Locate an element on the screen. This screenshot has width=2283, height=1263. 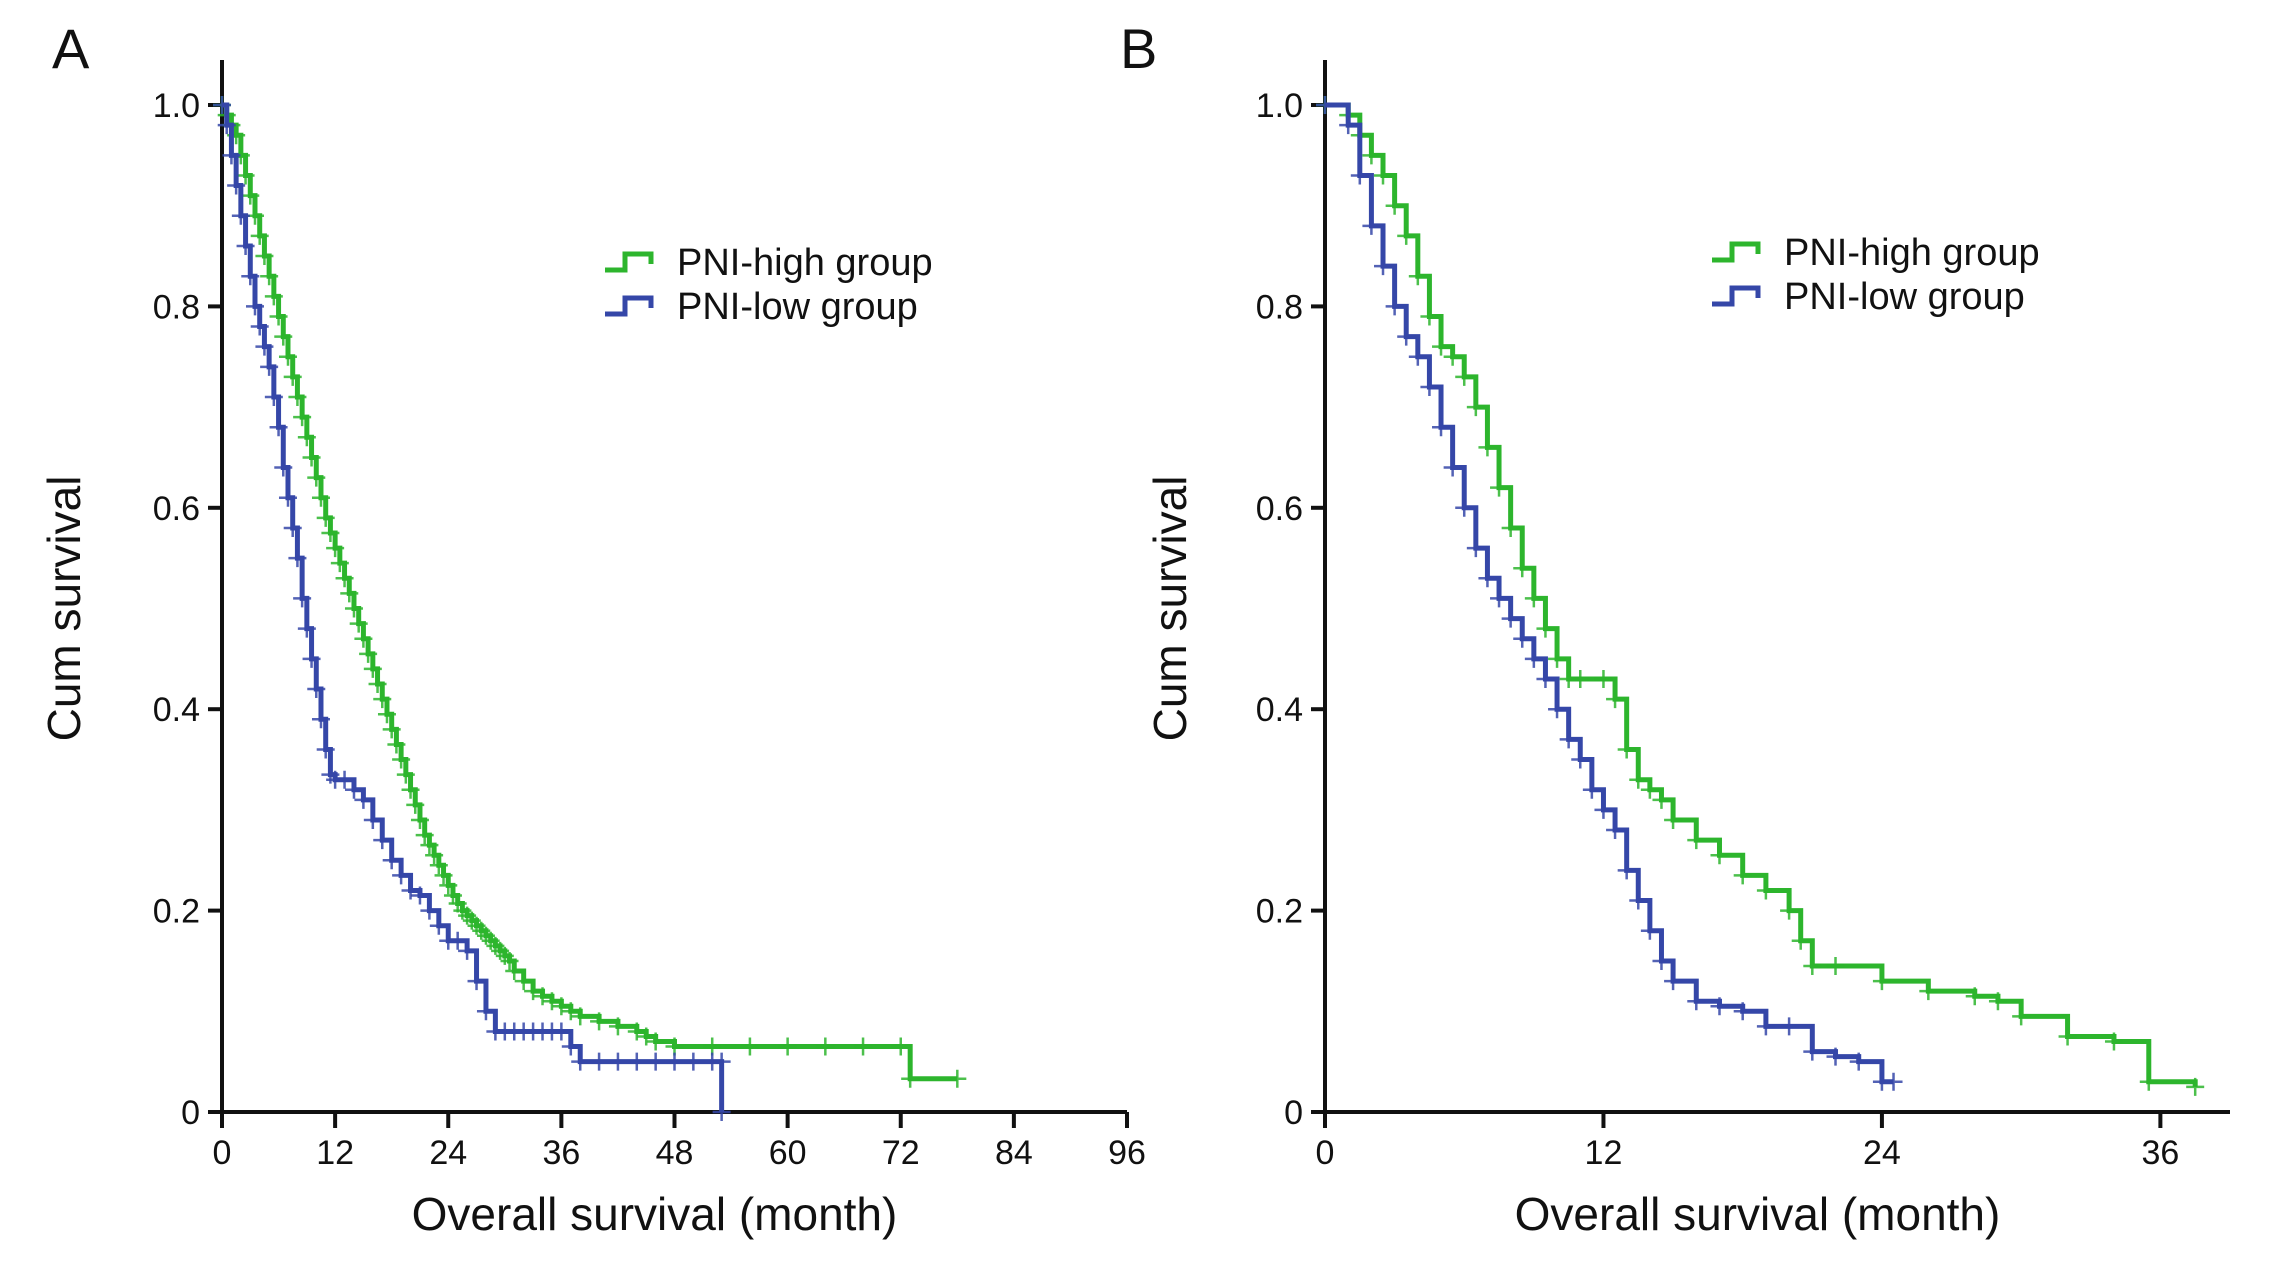
panel-label-b: B is located at coordinates (1139, 48).